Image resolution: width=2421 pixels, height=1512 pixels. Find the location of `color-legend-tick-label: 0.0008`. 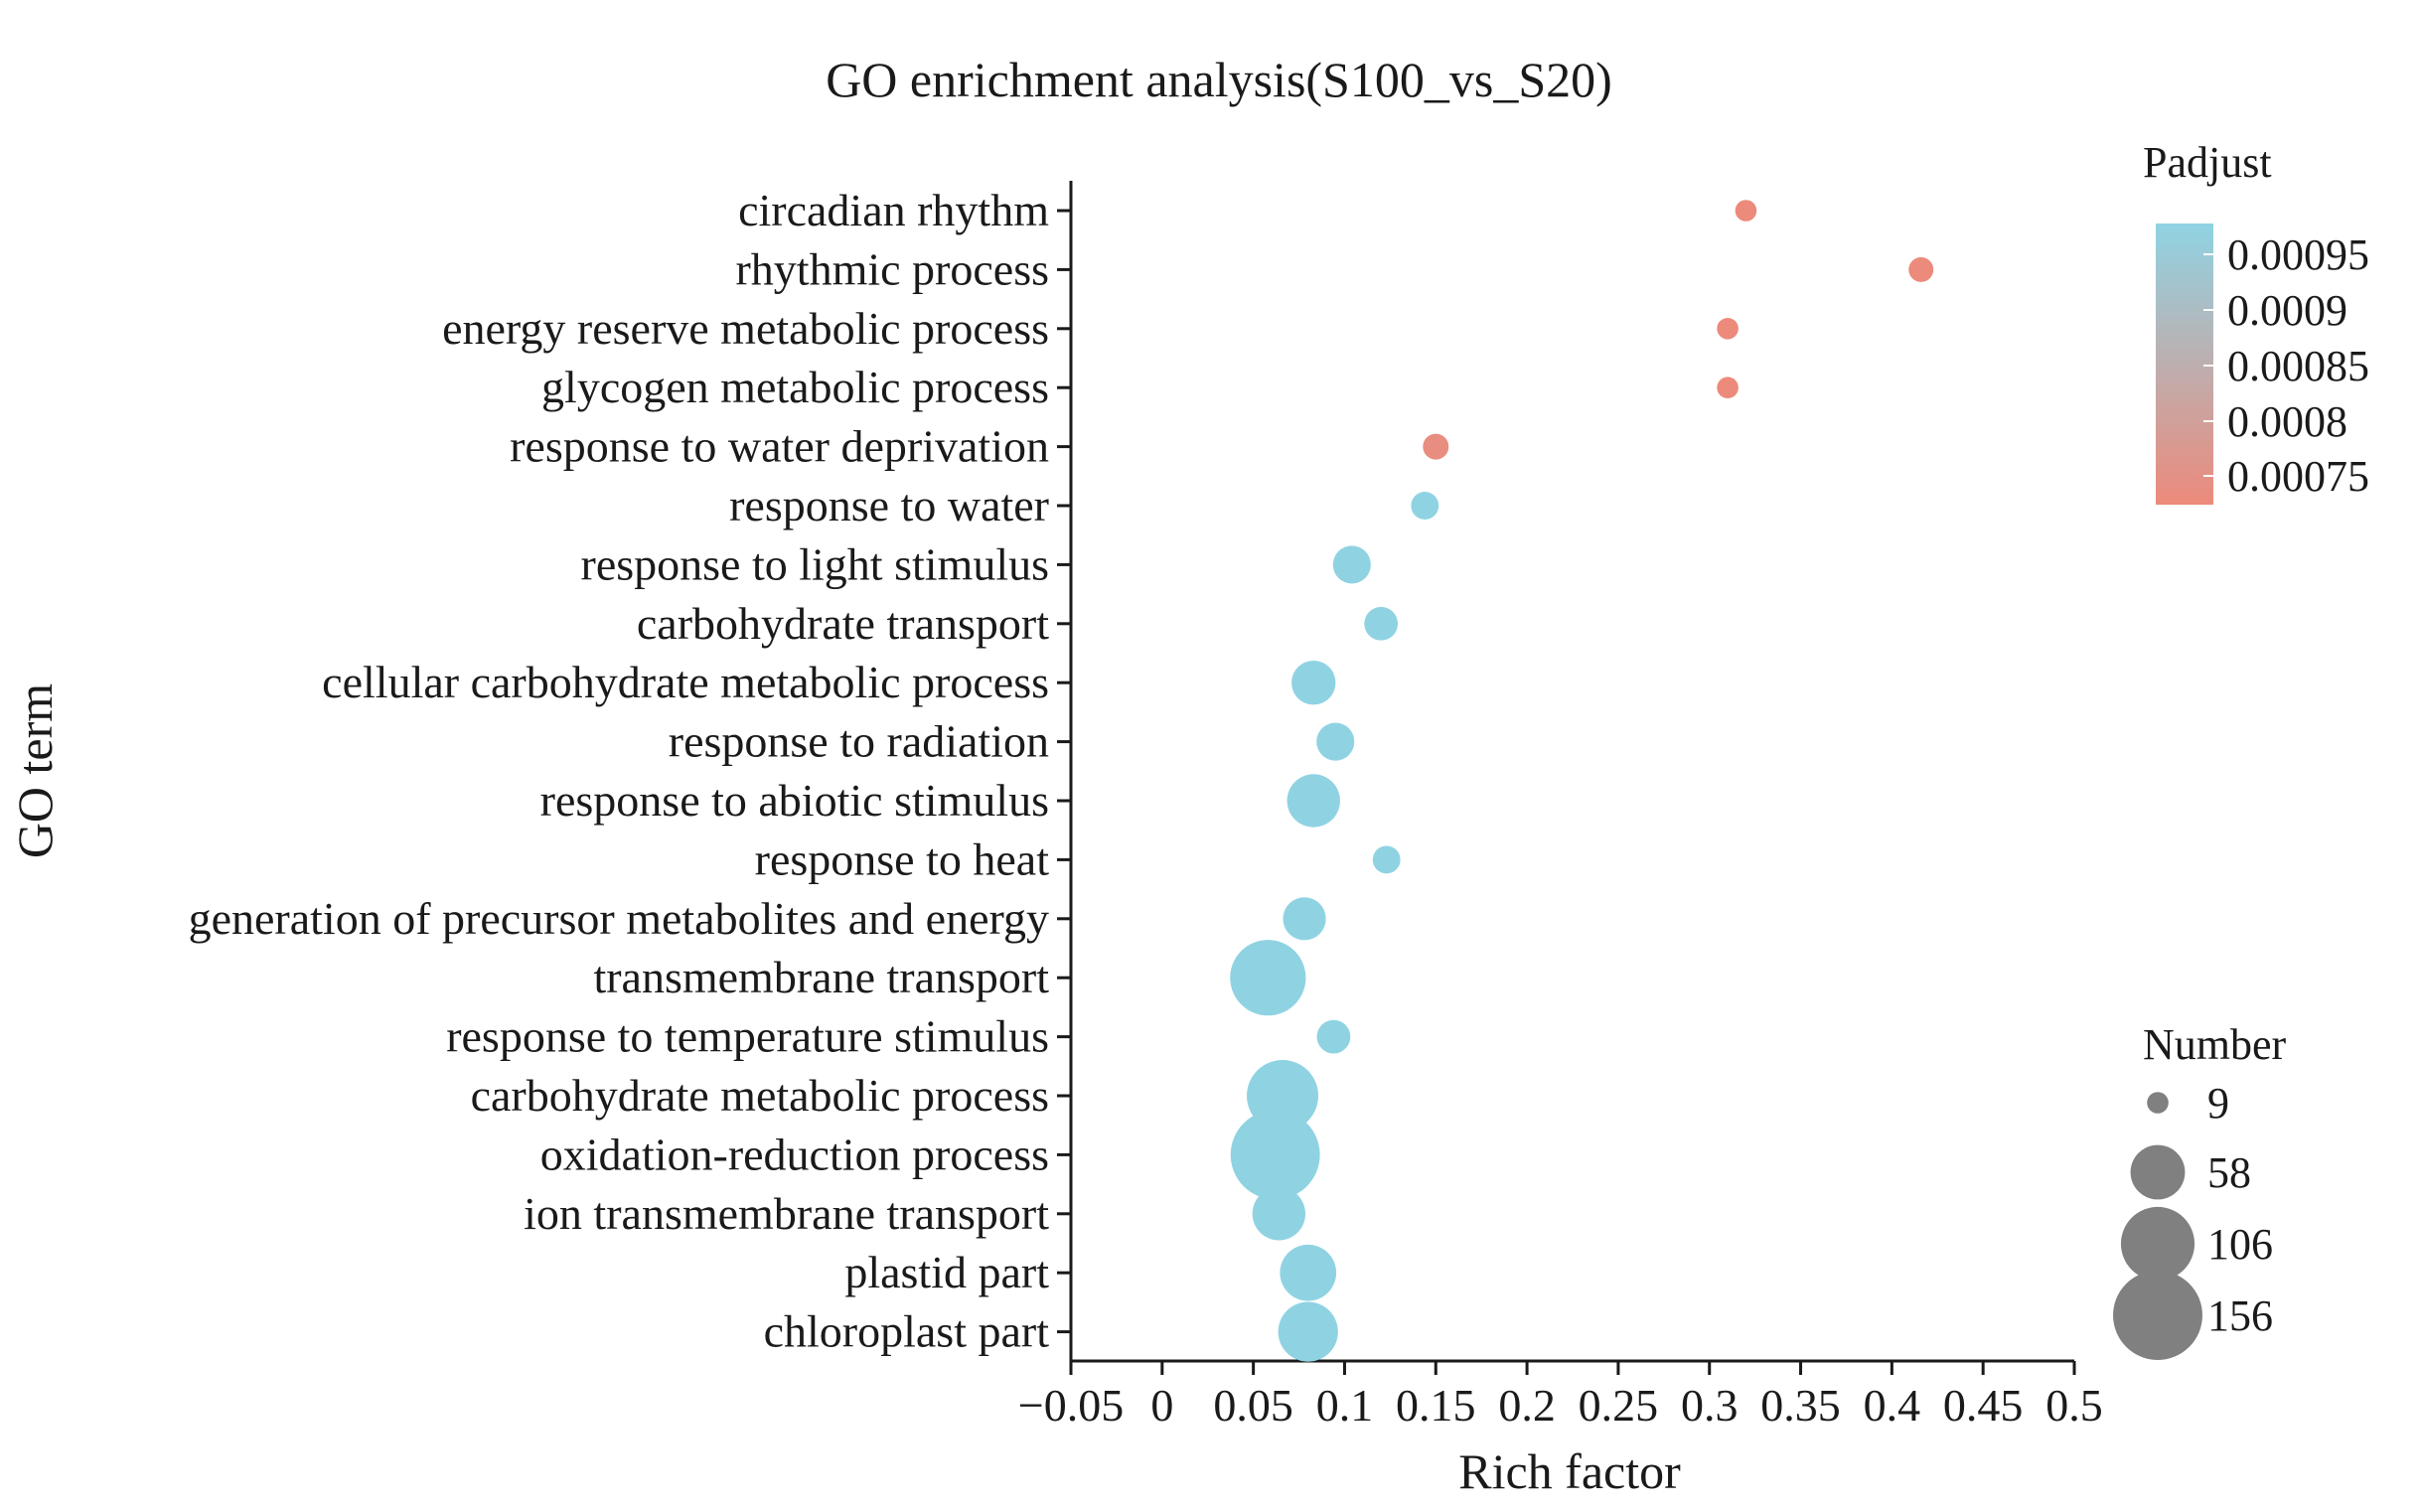

color-legend-tick-label: 0.0008 is located at coordinates (2287, 421).